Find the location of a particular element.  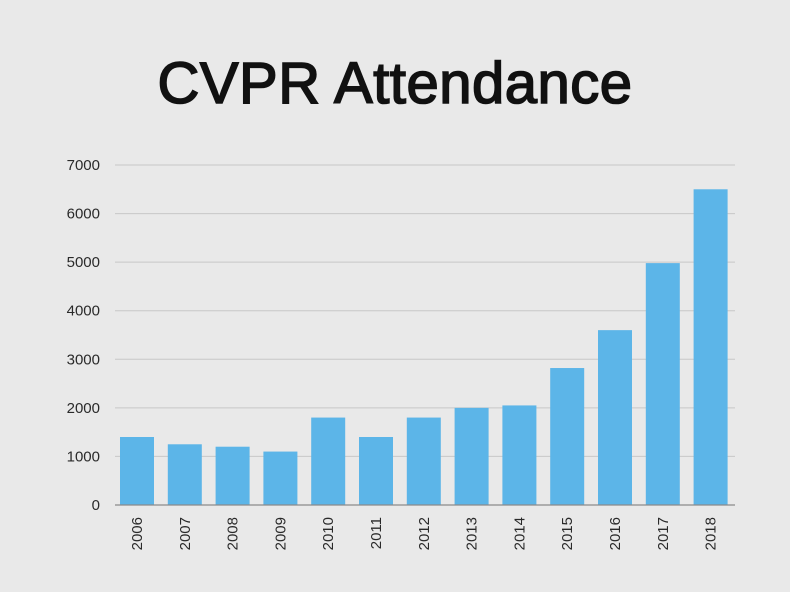

bar-2015 is located at coordinates (567, 436).